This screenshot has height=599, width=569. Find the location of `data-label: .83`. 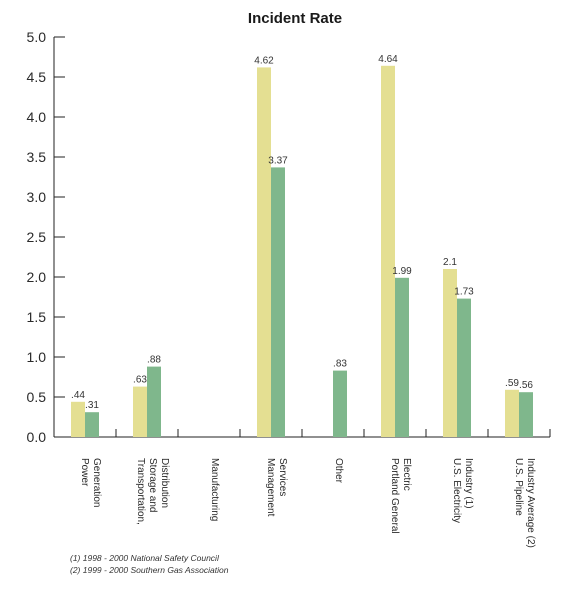

data-label: .83 is located at coordinates (340, 364).